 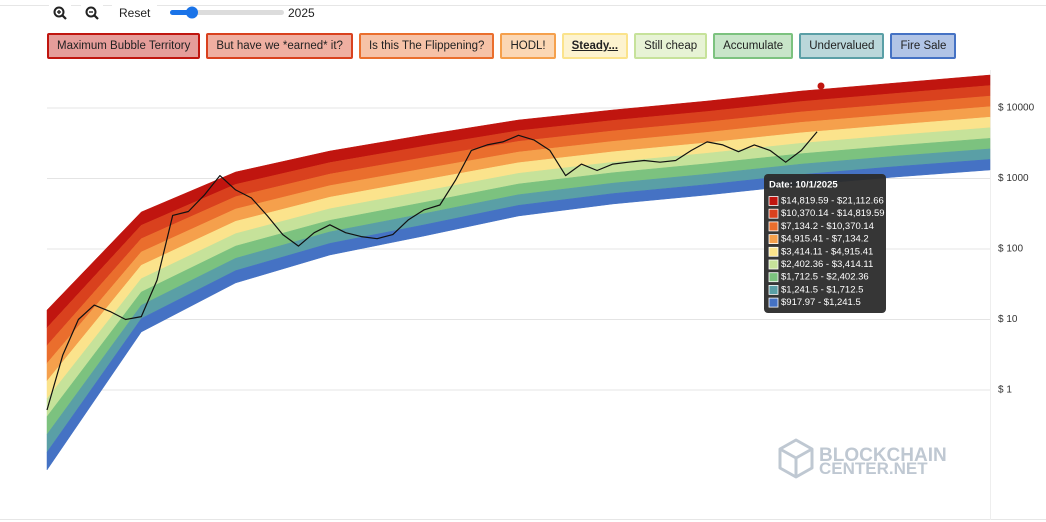 I want to click on y-tick-label: $ 1, so click(x=1005, y=390).